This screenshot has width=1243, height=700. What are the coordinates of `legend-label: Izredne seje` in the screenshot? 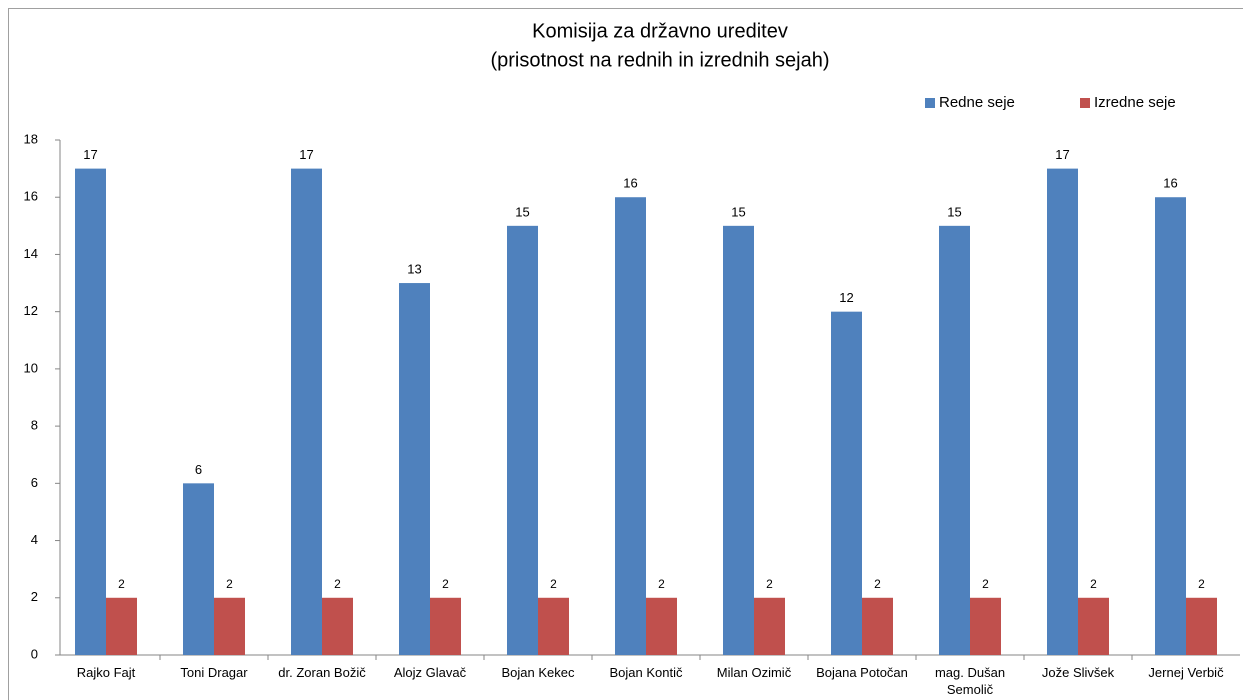 It's located at (1135, 102).